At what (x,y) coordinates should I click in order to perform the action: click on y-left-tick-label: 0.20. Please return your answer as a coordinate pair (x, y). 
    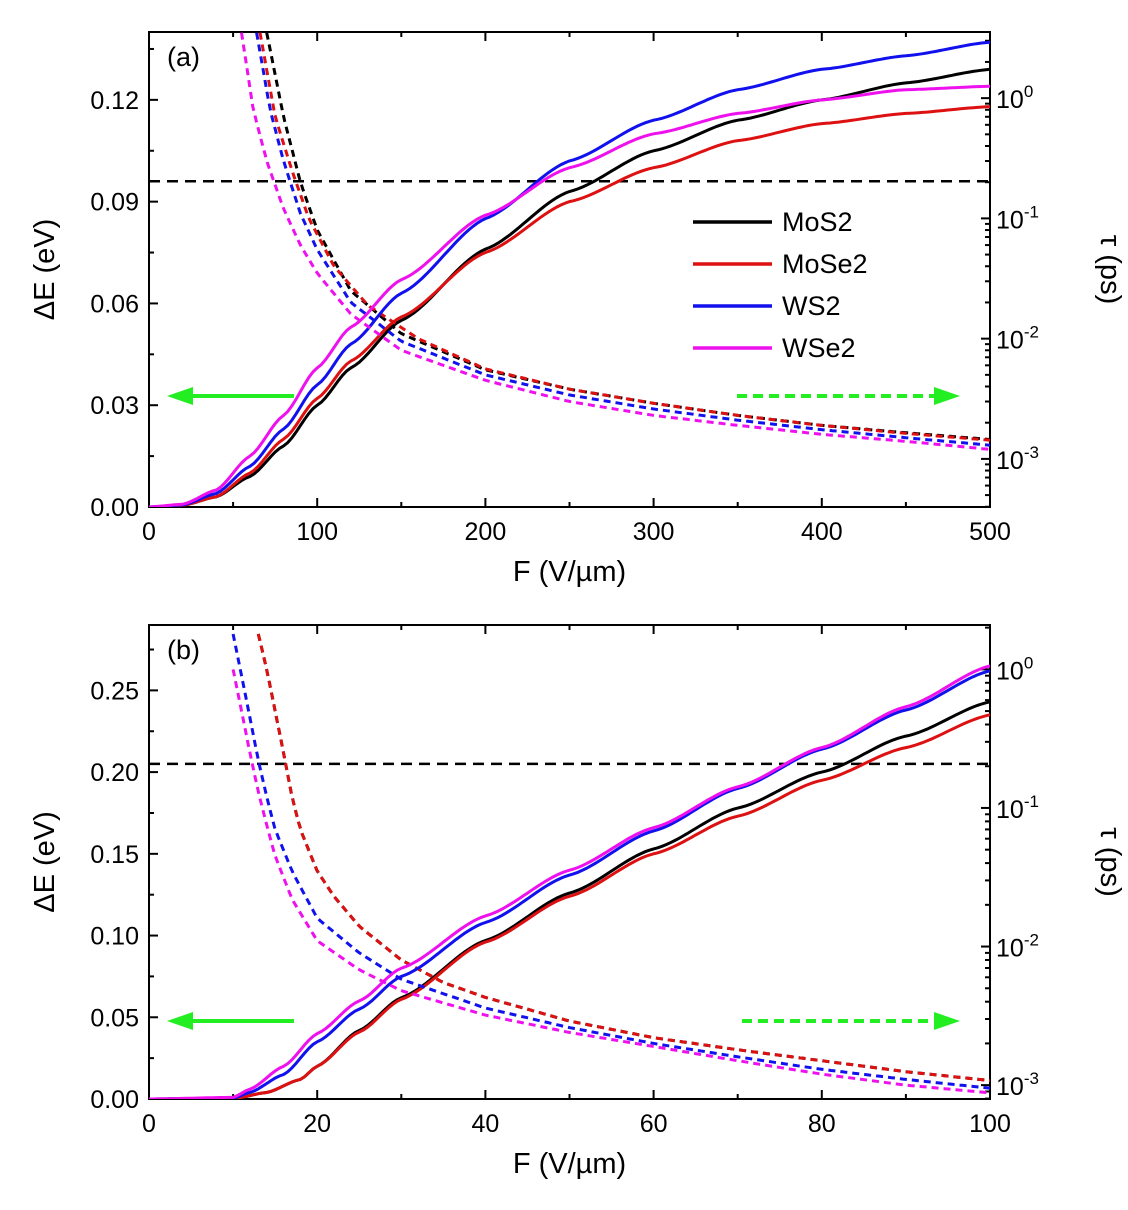
    Looking at the image, I should click on (114, 773).